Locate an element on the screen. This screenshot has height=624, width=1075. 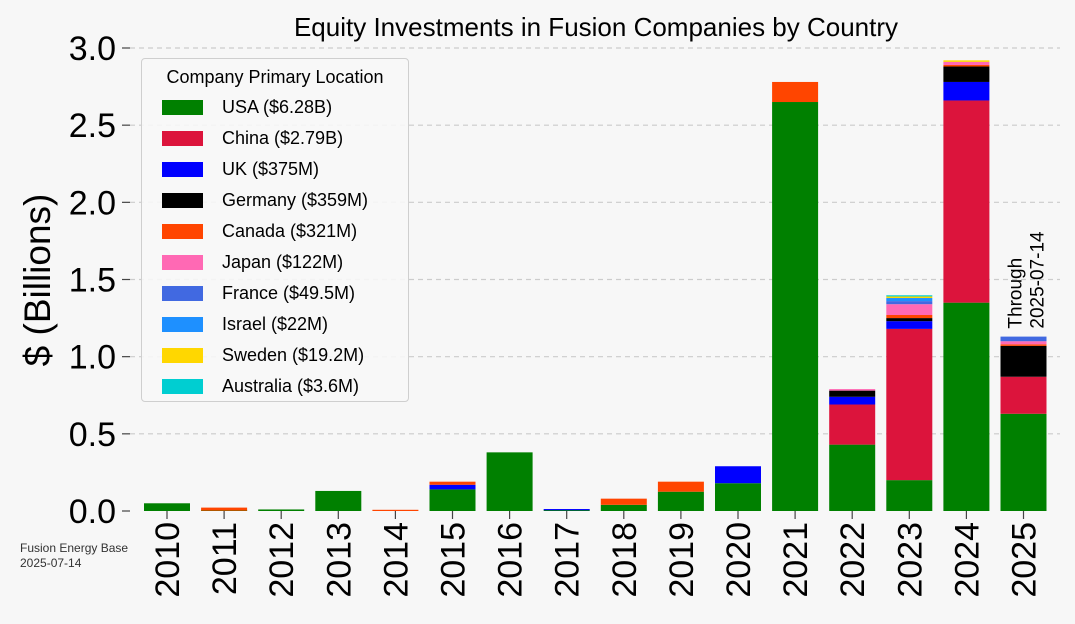
bar-france-2025 is located at coordinates (1023, 339).